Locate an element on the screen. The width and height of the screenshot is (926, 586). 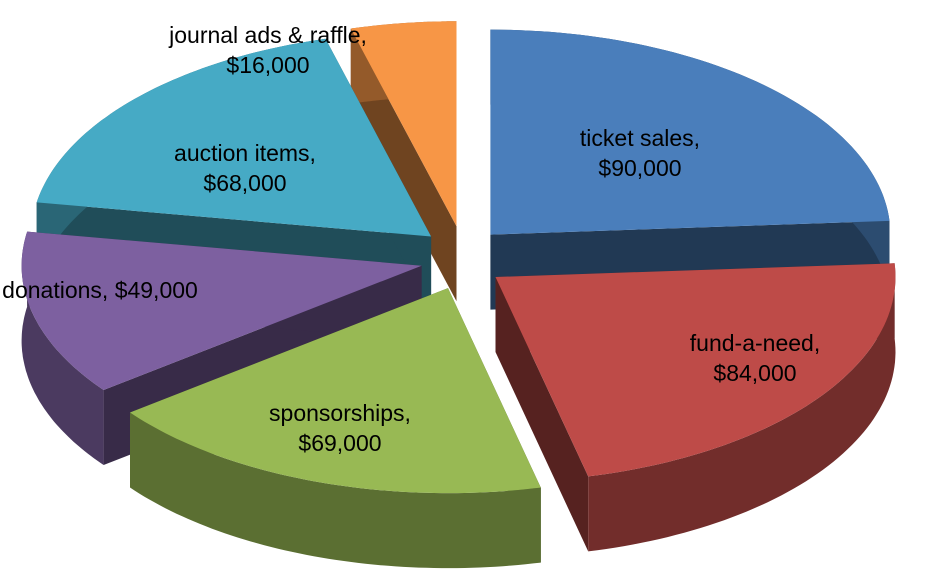
value-label: $16,000 is located at coordinates (268, 65).